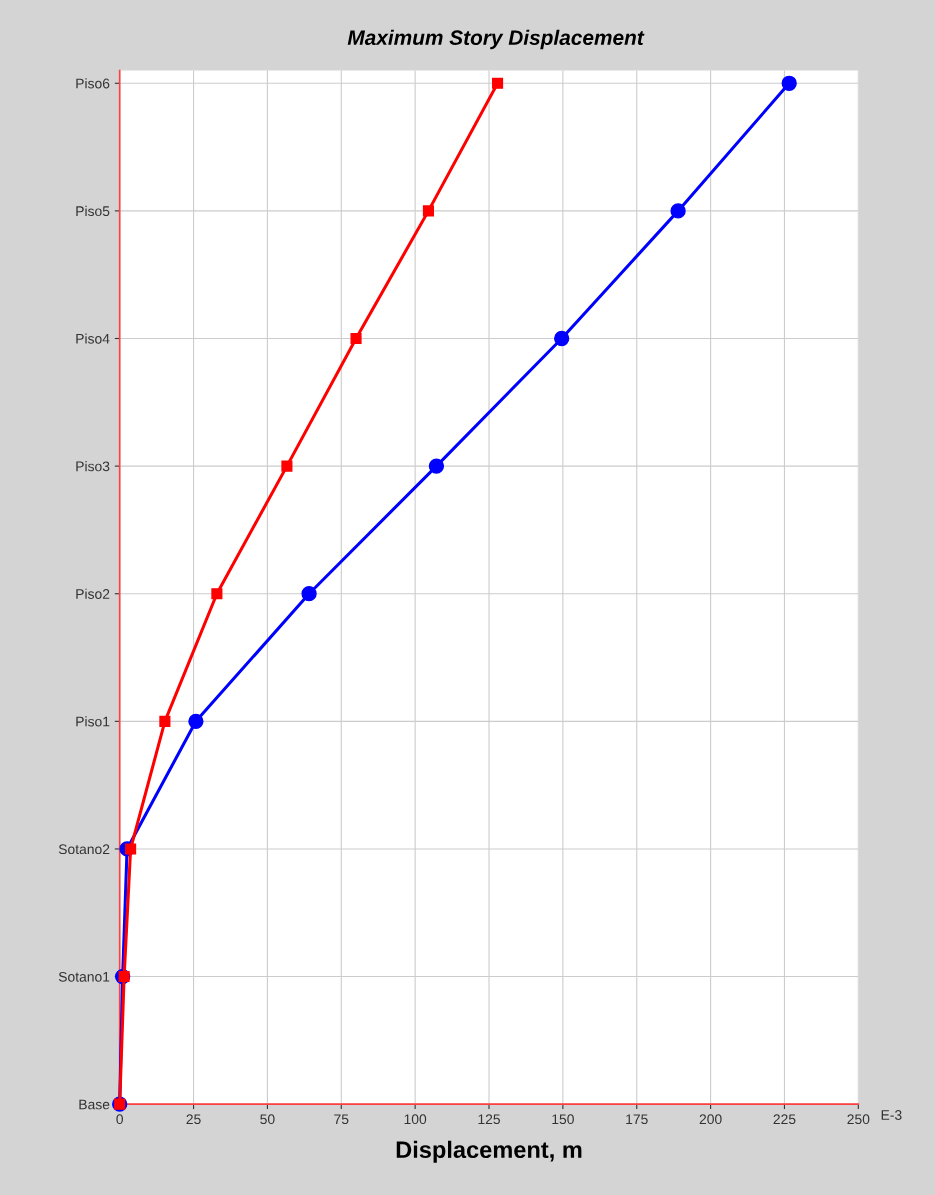  Describe the element at coordinates (784, 1119) in the screenshot. I see `x-tick-label: 225` at that location.